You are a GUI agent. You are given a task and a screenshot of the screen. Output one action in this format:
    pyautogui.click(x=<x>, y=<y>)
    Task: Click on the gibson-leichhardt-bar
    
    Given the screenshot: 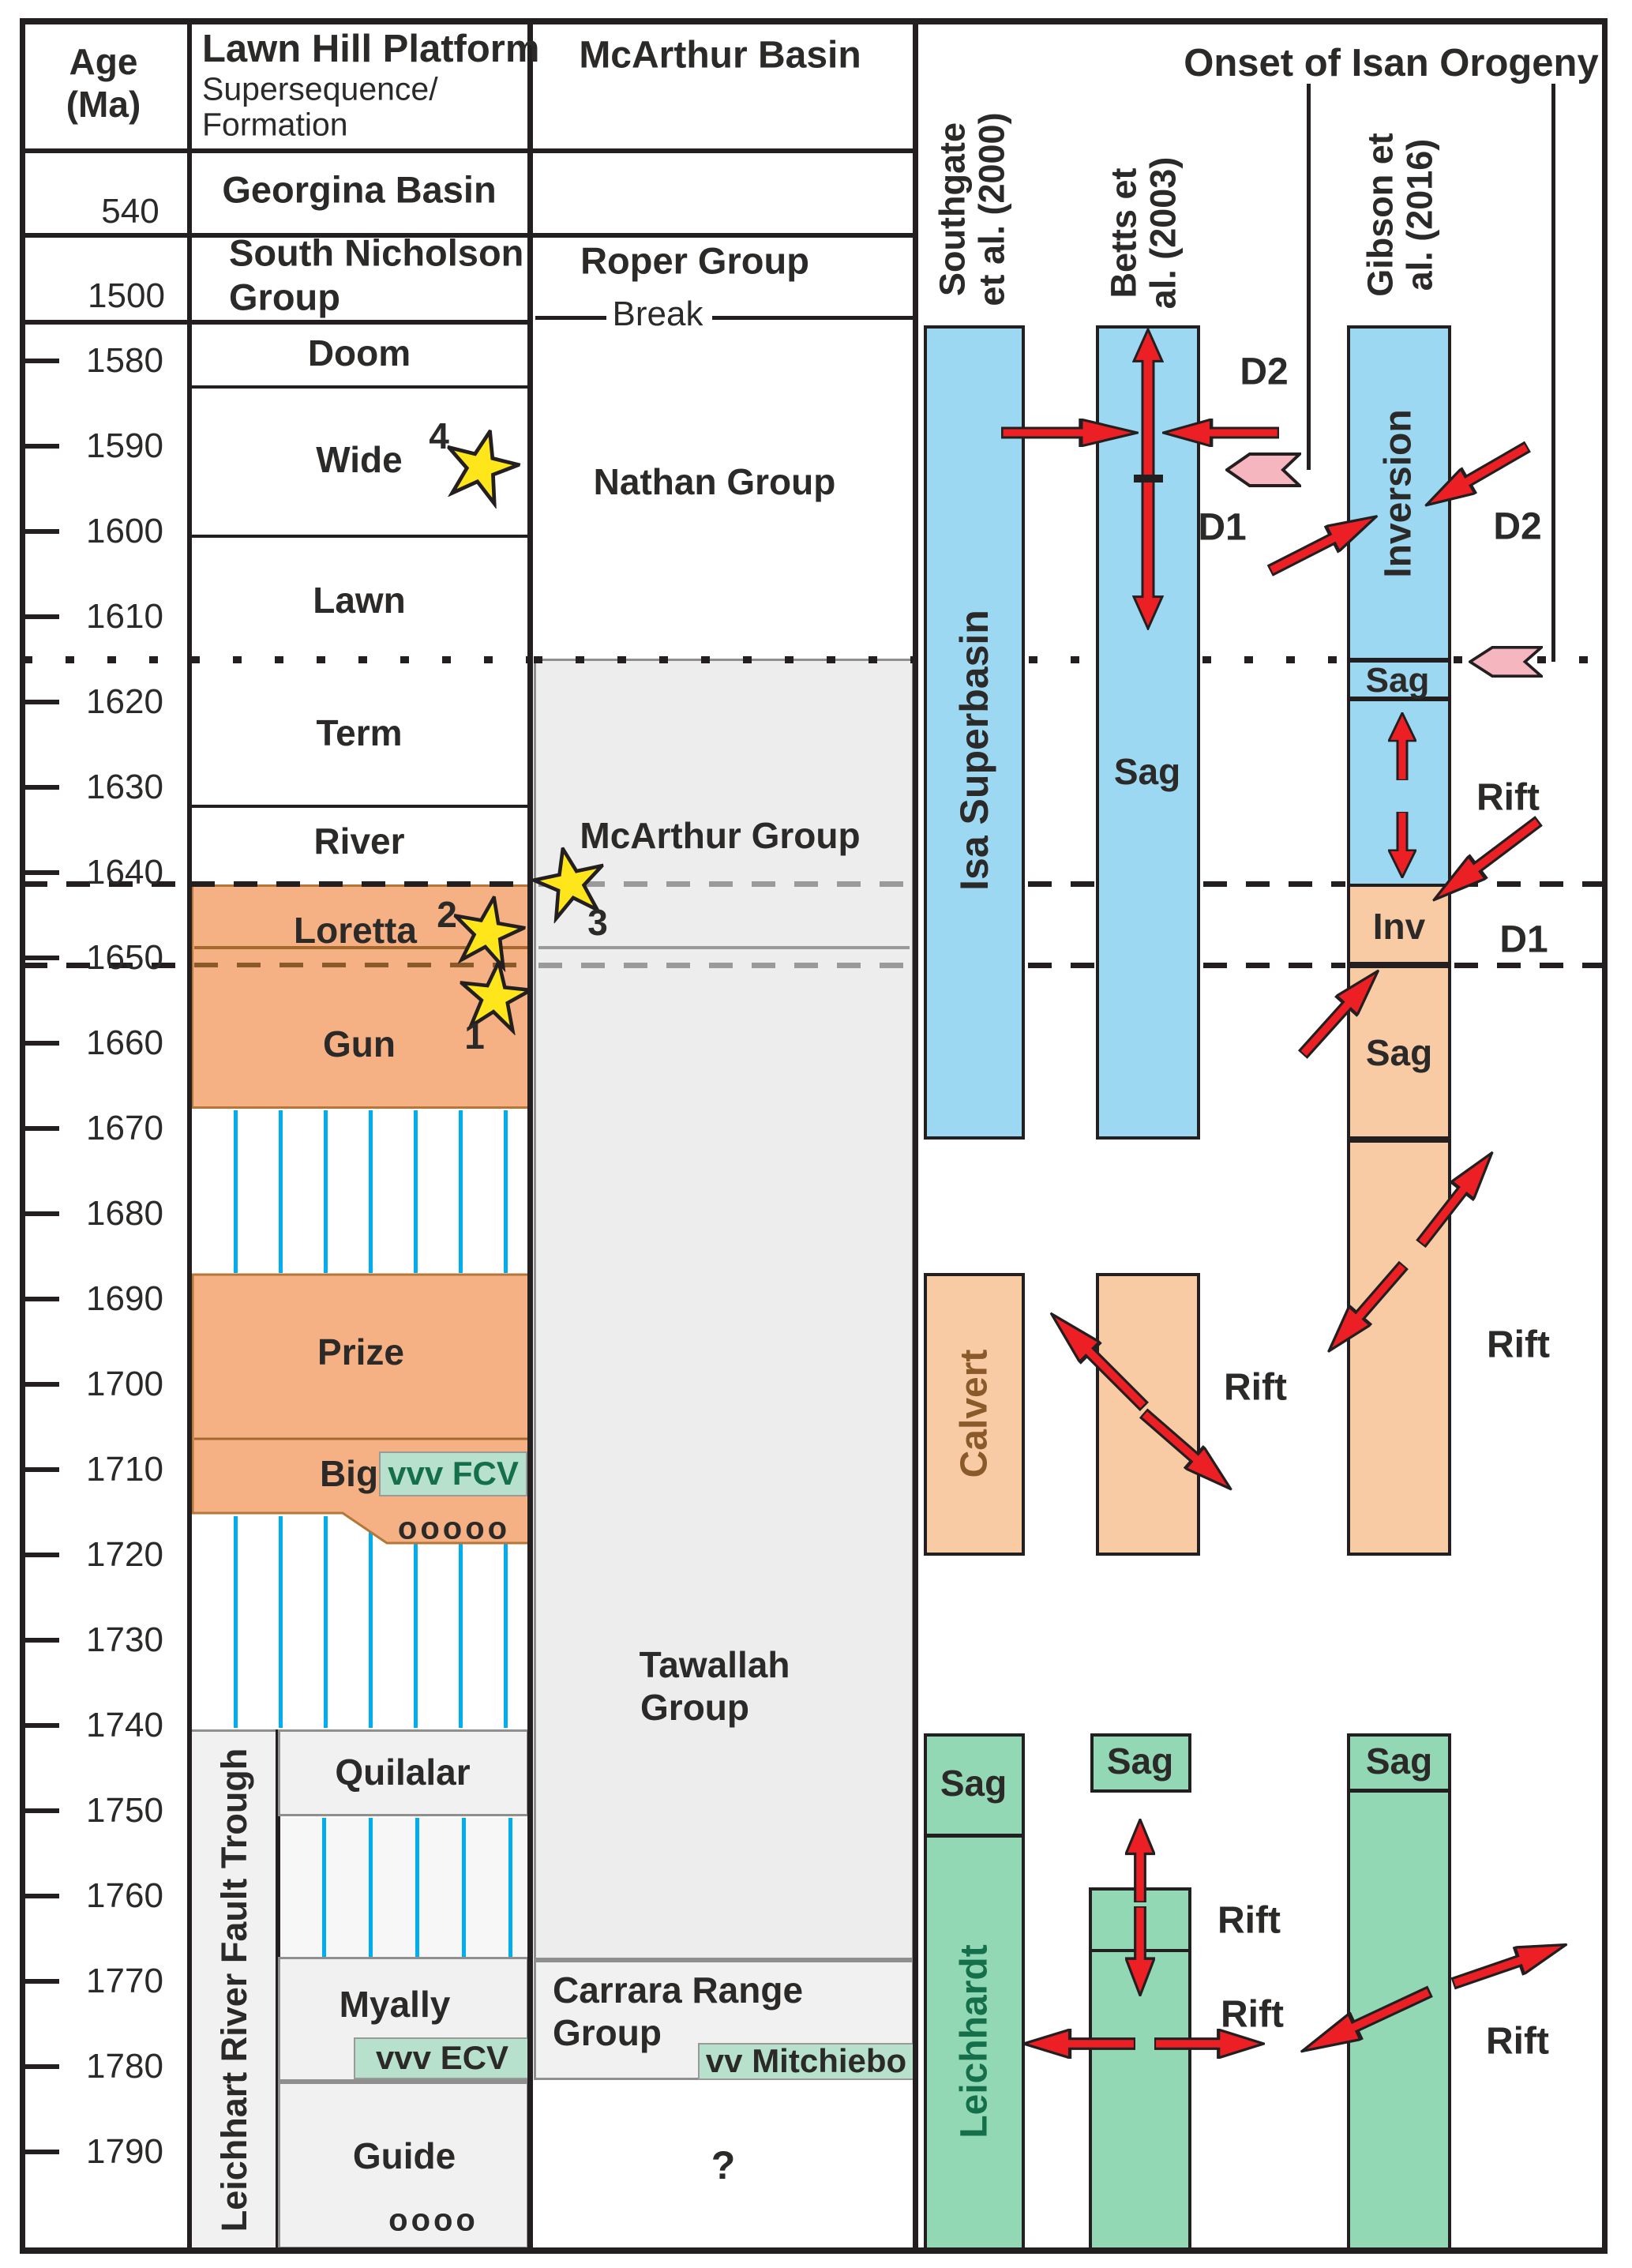 What is the action you would take?
    pyautogui.click(x=1399, y=1992)
    